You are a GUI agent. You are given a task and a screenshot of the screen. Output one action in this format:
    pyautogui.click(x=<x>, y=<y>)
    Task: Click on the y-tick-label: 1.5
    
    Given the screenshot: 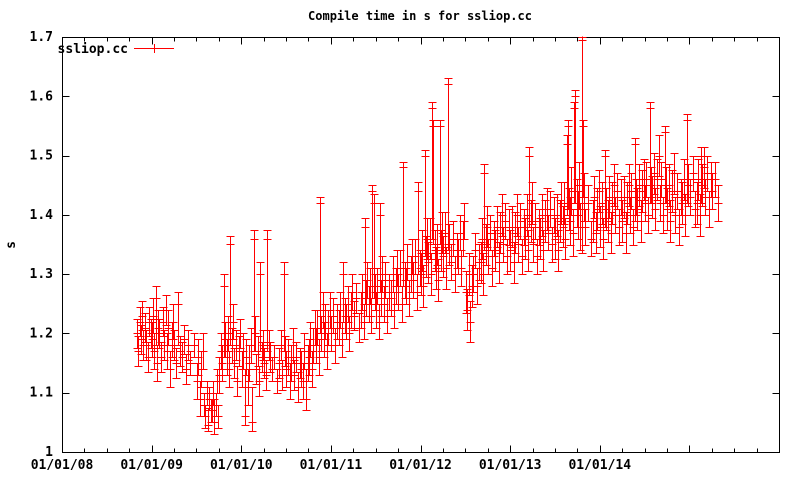 What is the action you would take?
    pyautogui.click(x=41, y=156)
    